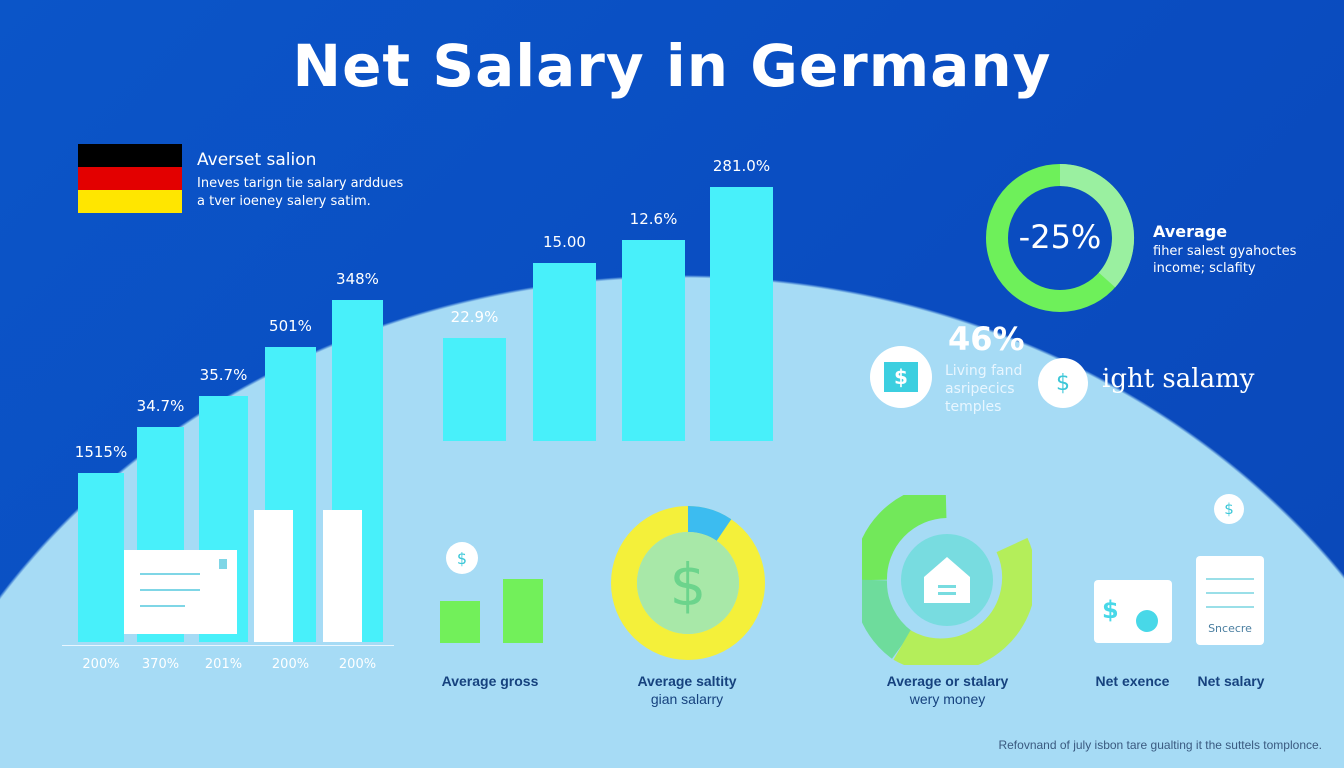 The image size is (1344, 768). Describe the element at coordinates (687, 699) in the screenshot. I see `caption-saltity-2: gian salarry` at that location.